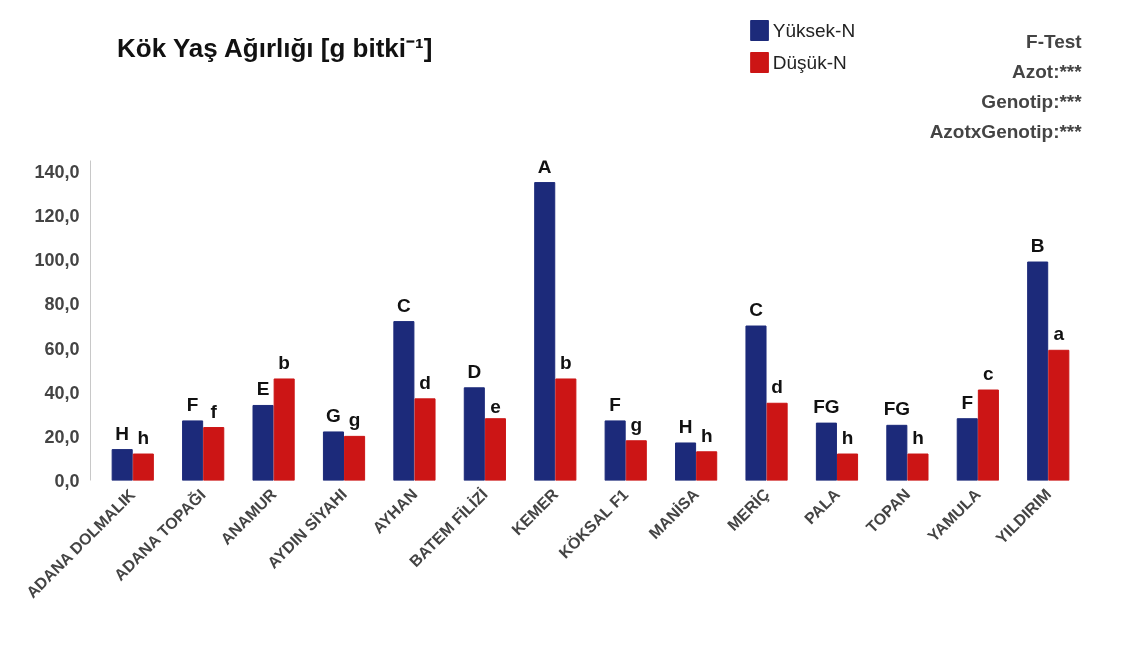 This screenshot has height=646, width=1139. Describe the element at coordinates (62, 304) in the screenshot. I see `y-tick-label: 80,0` at that location.